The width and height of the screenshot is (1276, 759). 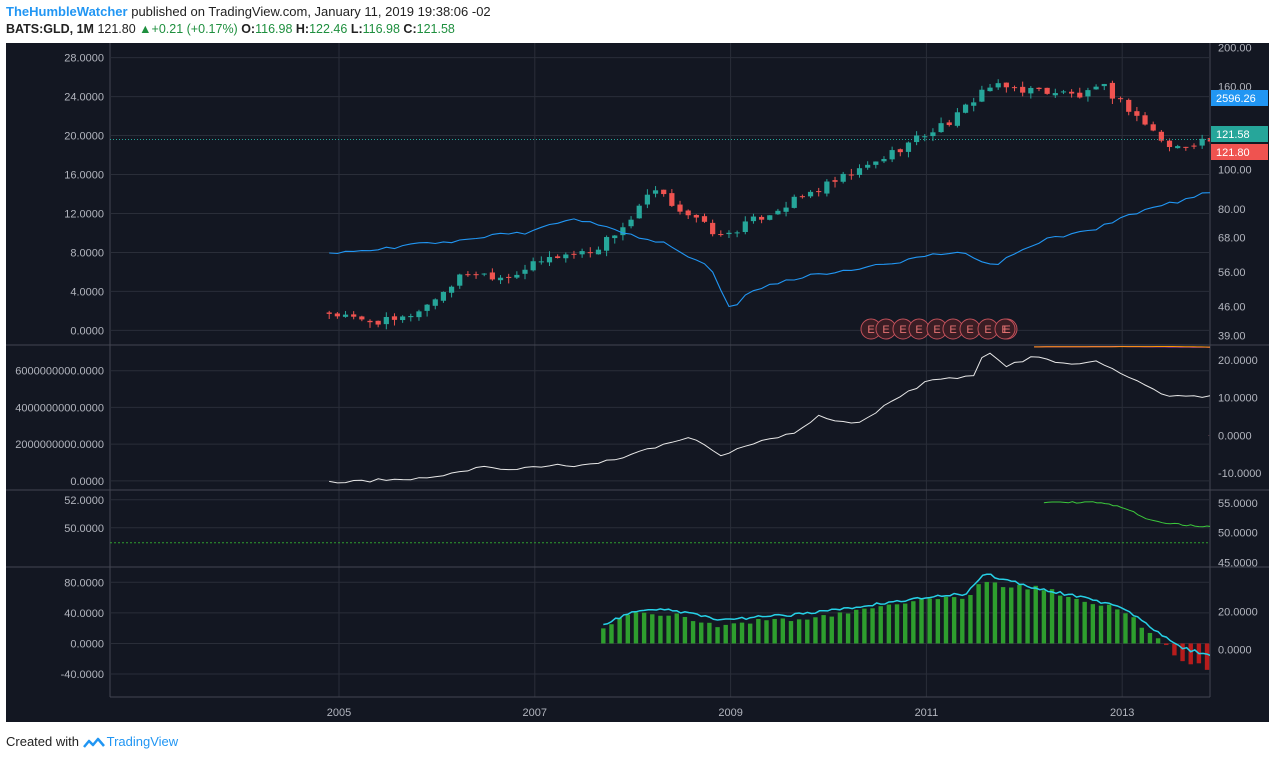 I want to click on x-tick-label: 2005, so click(x=339, y=713).